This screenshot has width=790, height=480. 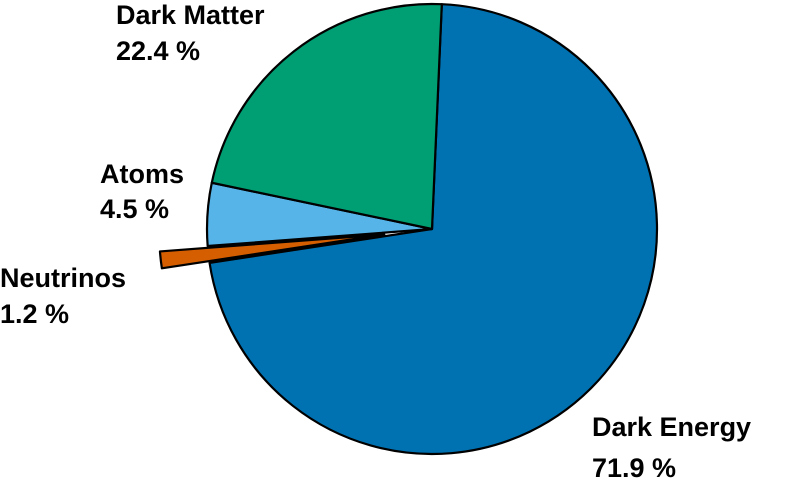 What do you see at coordinates (272, 251) in the screenshot?
I see `pie-slice-neutrinos` at bounding box center [272, 251].